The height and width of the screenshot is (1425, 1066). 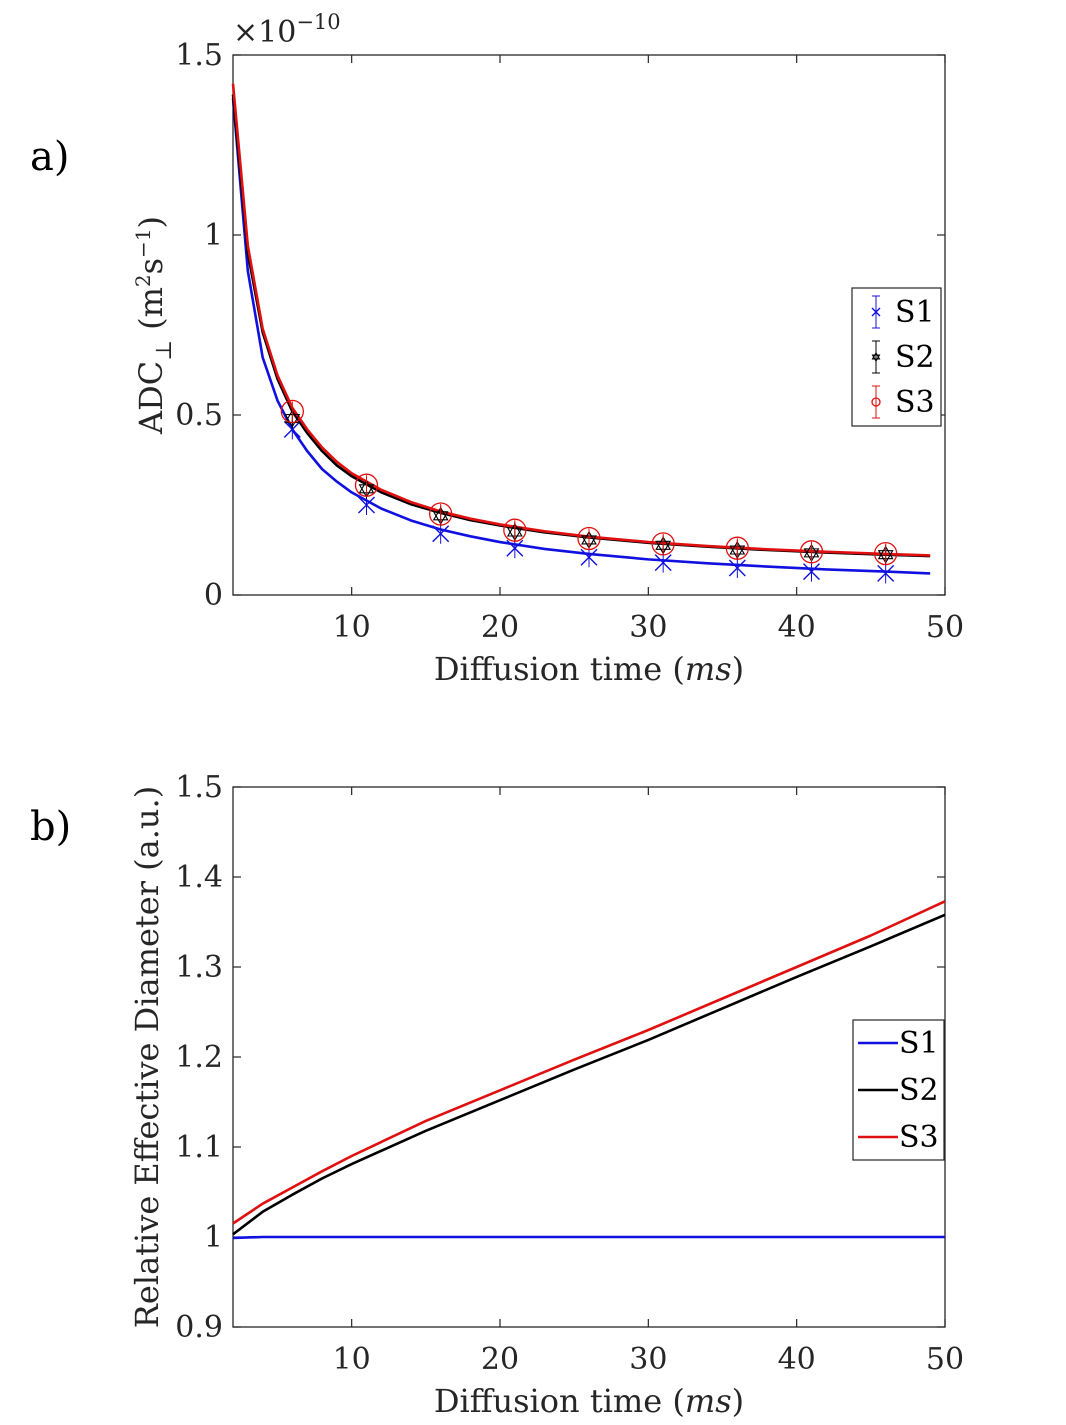 What do you see at coordinates (199, 967) in the screenshot?
I see `y-tick-label: 1.3` at bounding box center [199, 967].